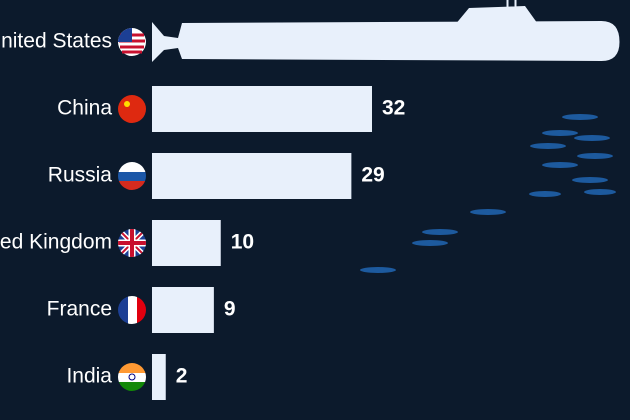  I want to click on value-label: 32, so click(393, 108).